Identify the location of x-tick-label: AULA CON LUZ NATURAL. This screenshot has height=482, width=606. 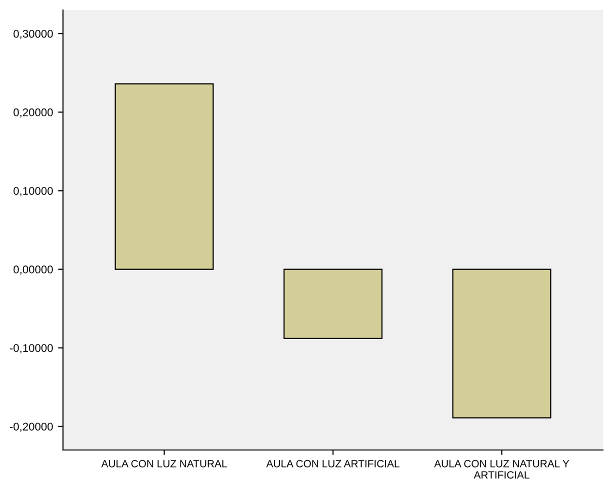
(164, 464).